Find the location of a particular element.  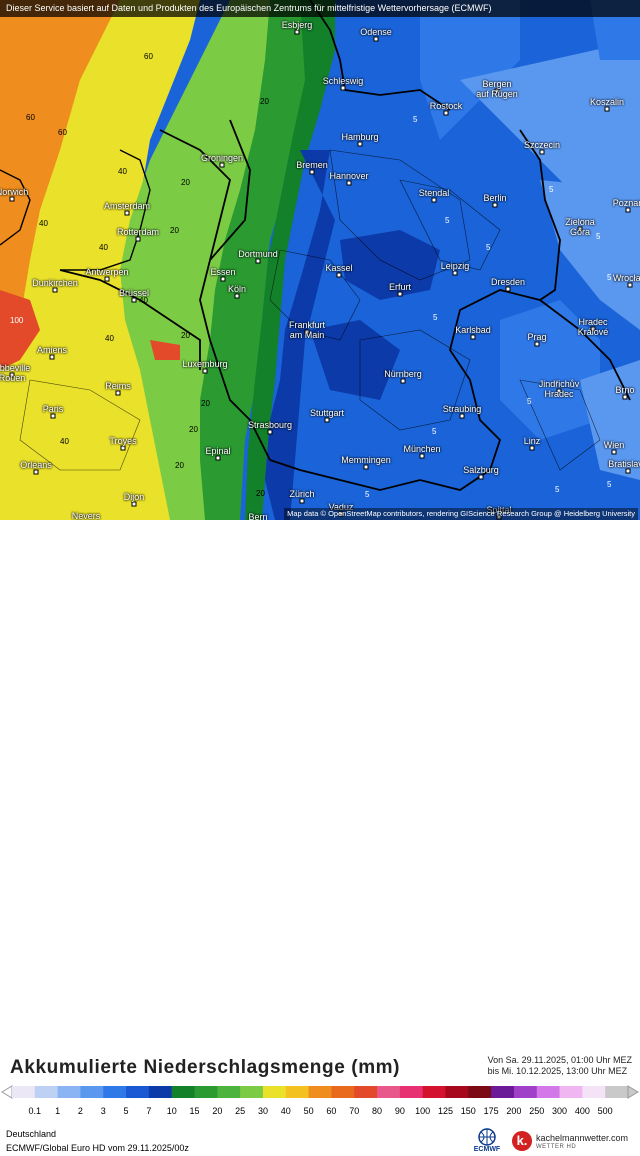

kachelmann-site-sub: WETTER HD is located at coordinates (556, 1147).